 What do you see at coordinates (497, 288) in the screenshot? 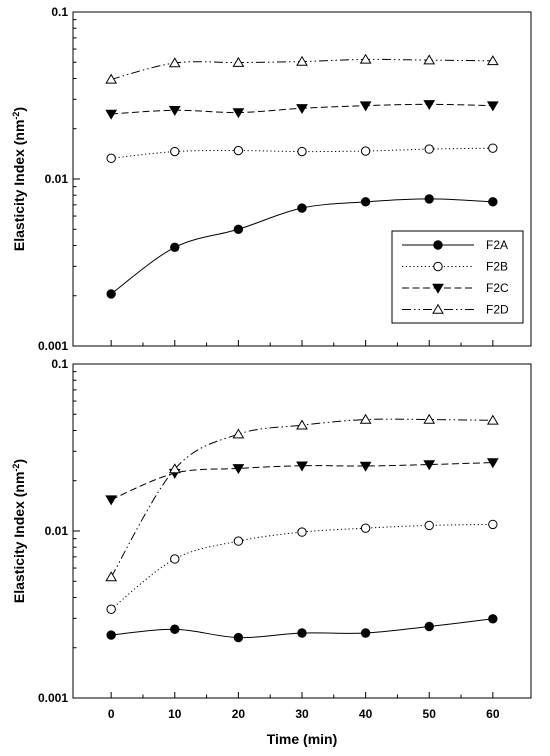
I see `legend-label: F2C` at bounding box center [497, 288].